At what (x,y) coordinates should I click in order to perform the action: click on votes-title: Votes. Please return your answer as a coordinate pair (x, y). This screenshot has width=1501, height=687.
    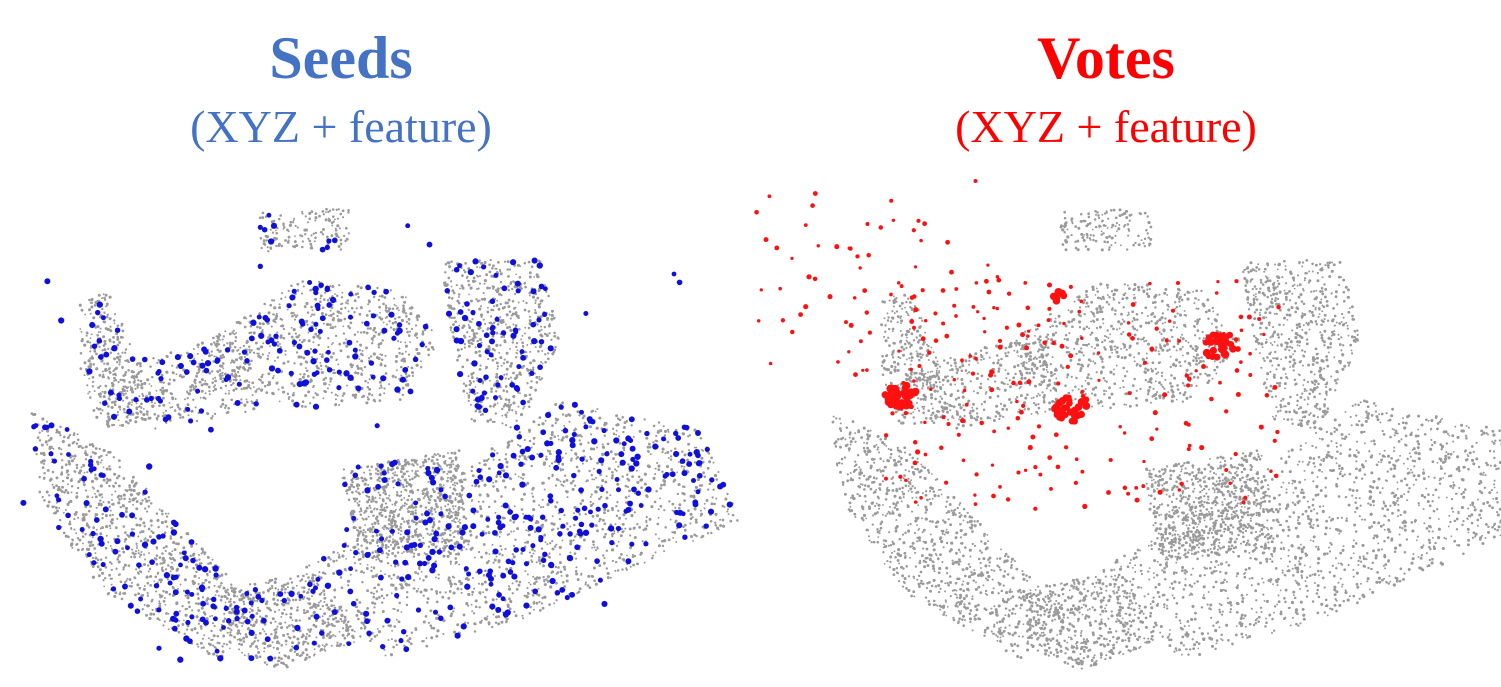
    Looking at the image, I should click on (1106, 58).